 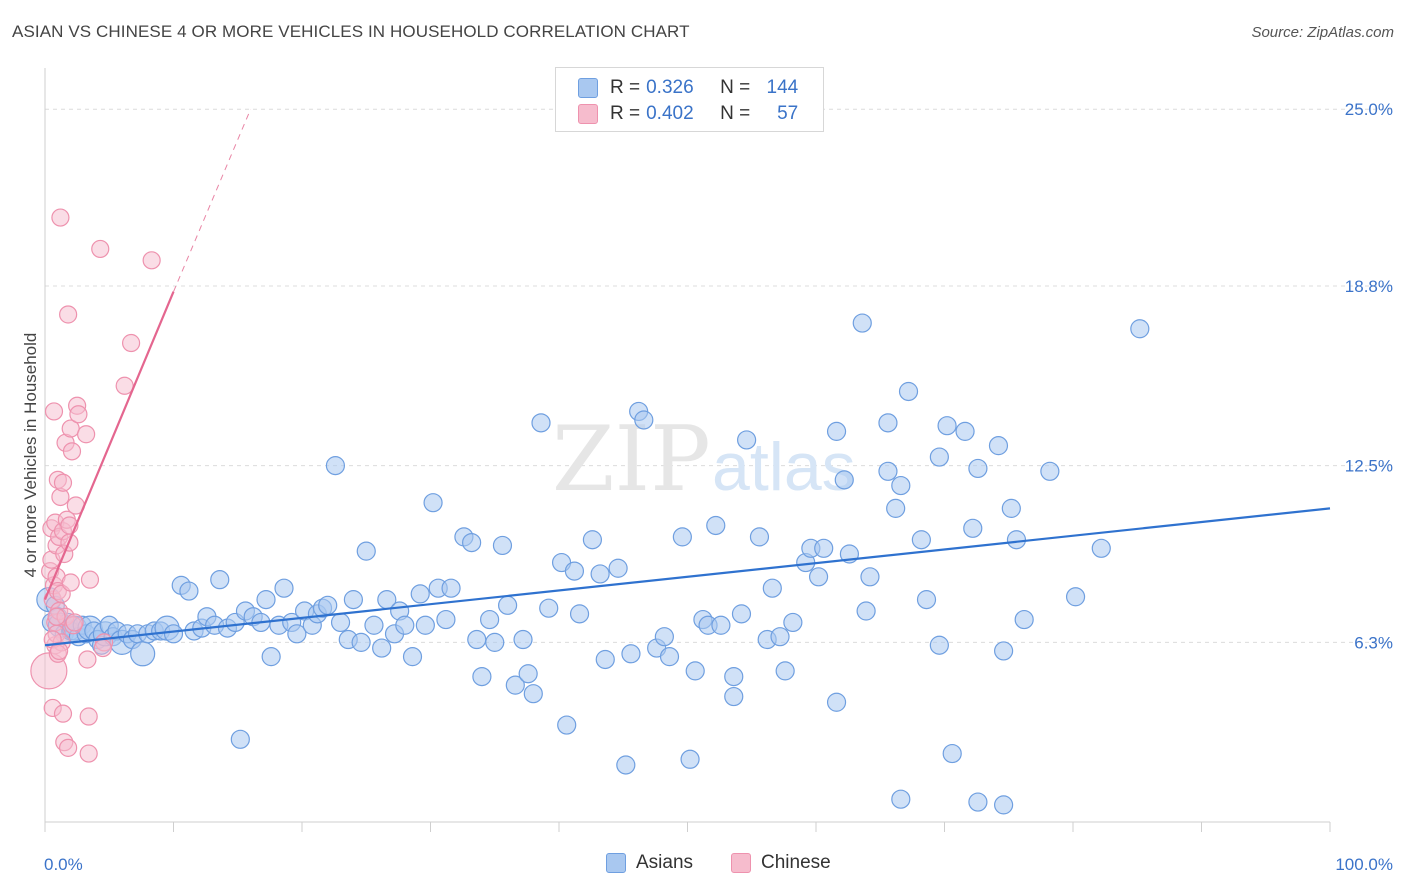 I want to click on source-label: Source: ZipAtlas.com, so click(x=1322, y=32).